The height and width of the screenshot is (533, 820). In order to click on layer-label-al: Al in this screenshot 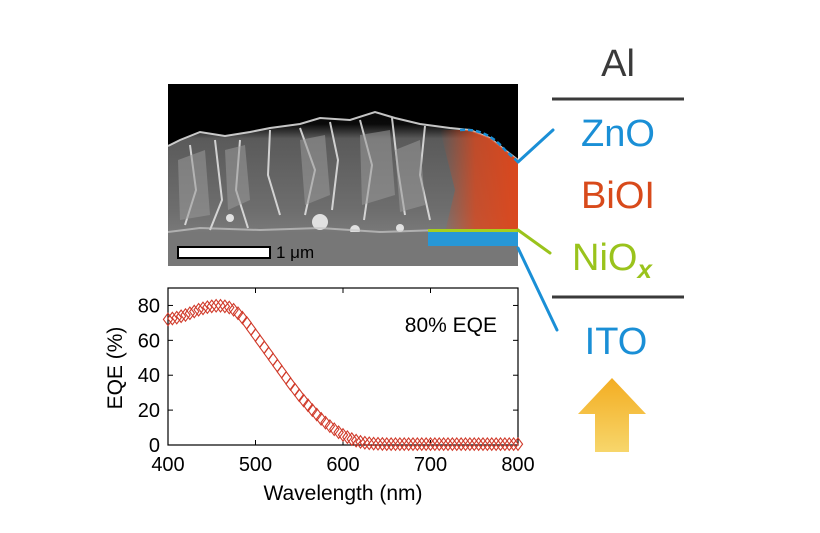, I will do `click(618, 64)`.